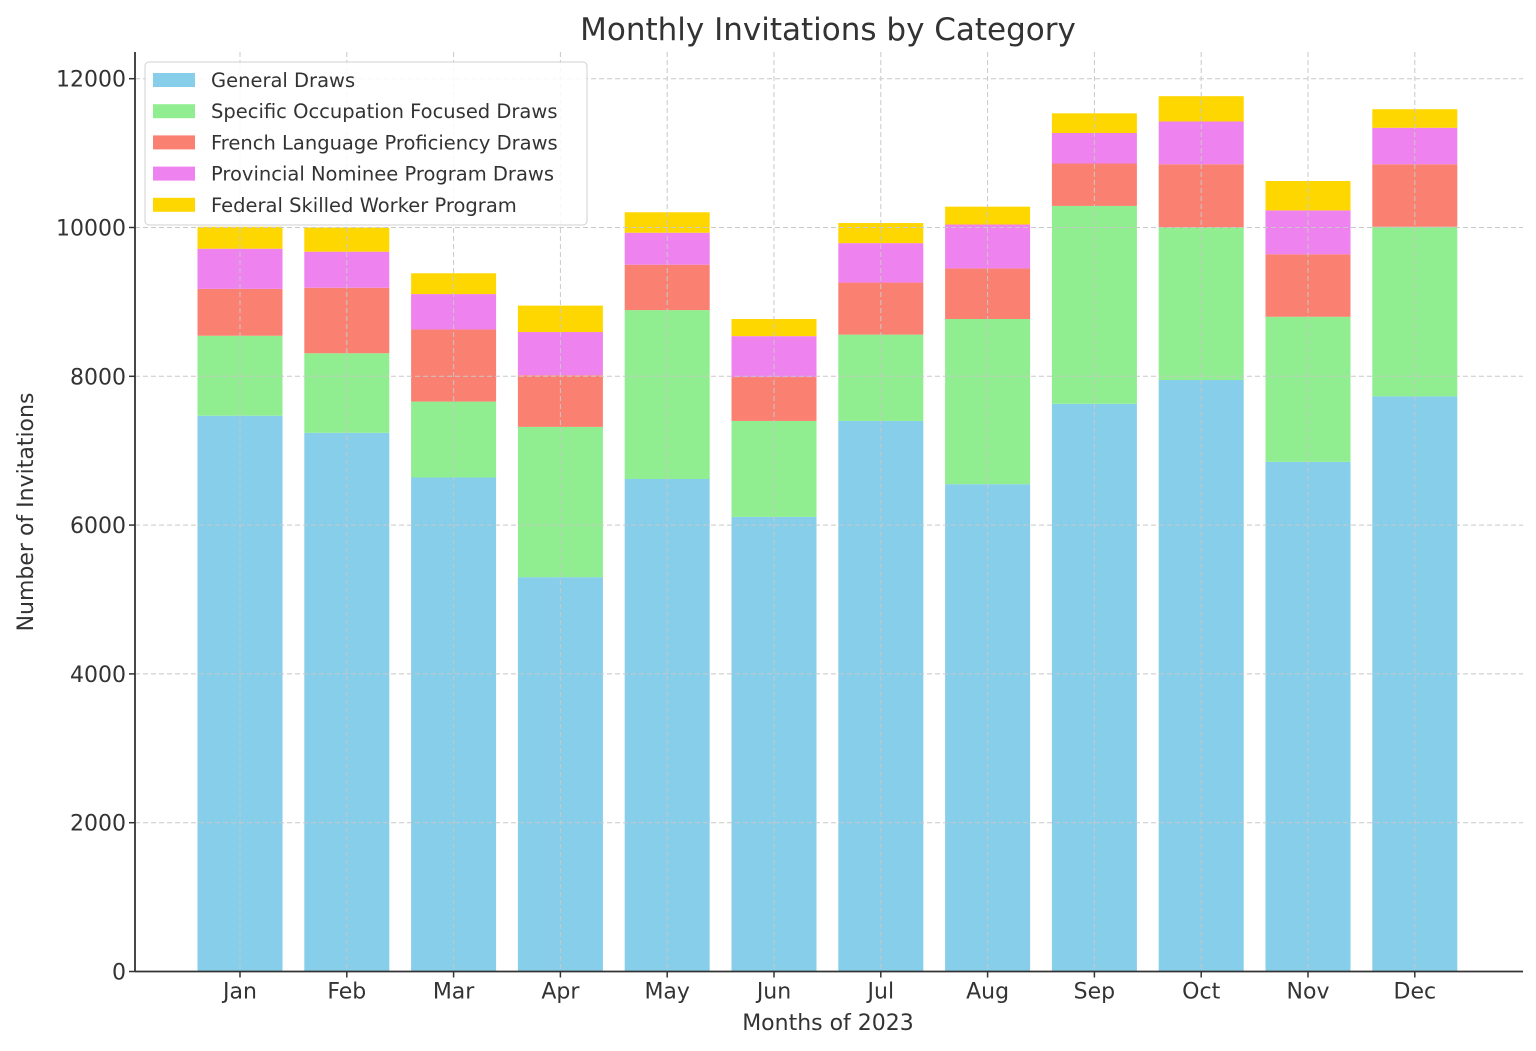  What do you see at coordinates (560, 992) in the screenshot?
I see `x-tick-label: Apr` at bounding box center [560, 992].